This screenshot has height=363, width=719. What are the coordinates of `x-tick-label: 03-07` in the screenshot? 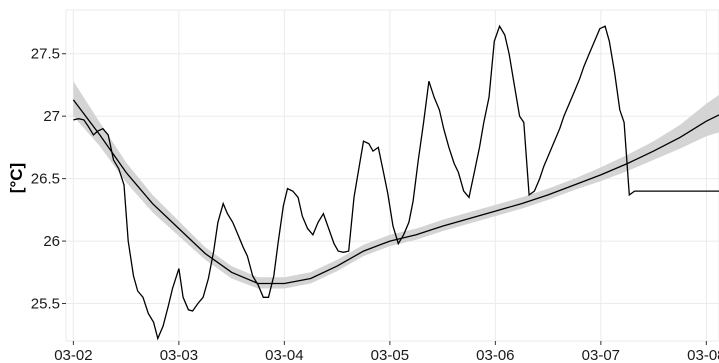 It's located at (601, 355).